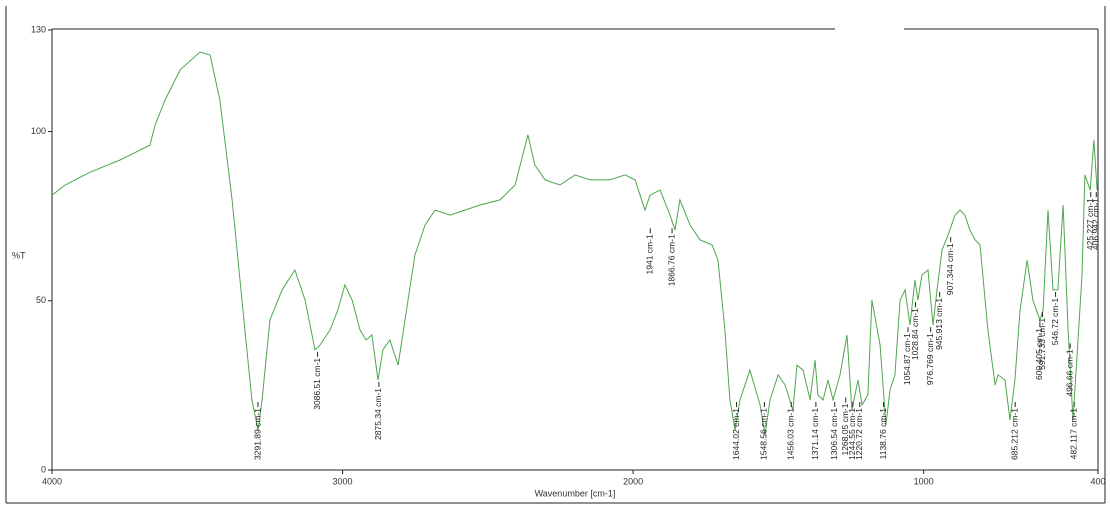  What do you see at coordinates (883, 434) in the screenshot?
I see `peak-label: 1138.76 cm-1` at bounding box center [883, 434].